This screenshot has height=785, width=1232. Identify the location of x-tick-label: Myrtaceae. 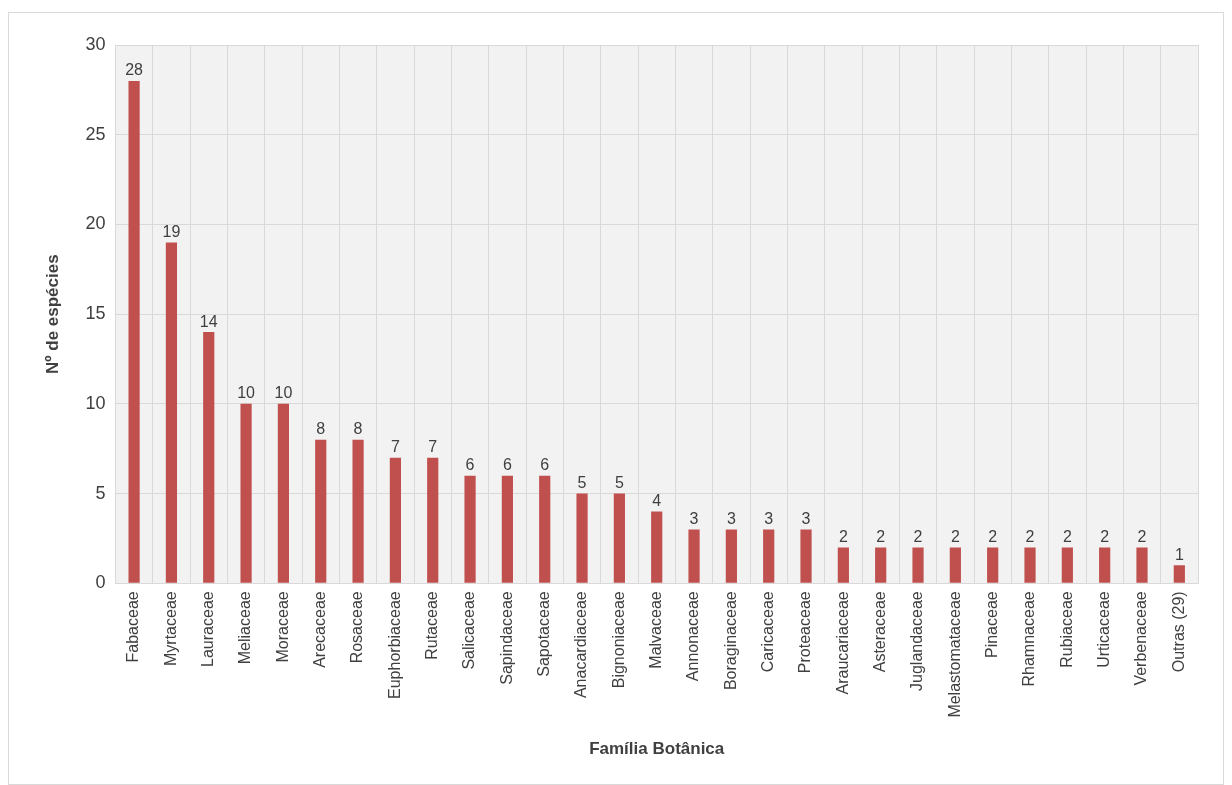
(170, 629).